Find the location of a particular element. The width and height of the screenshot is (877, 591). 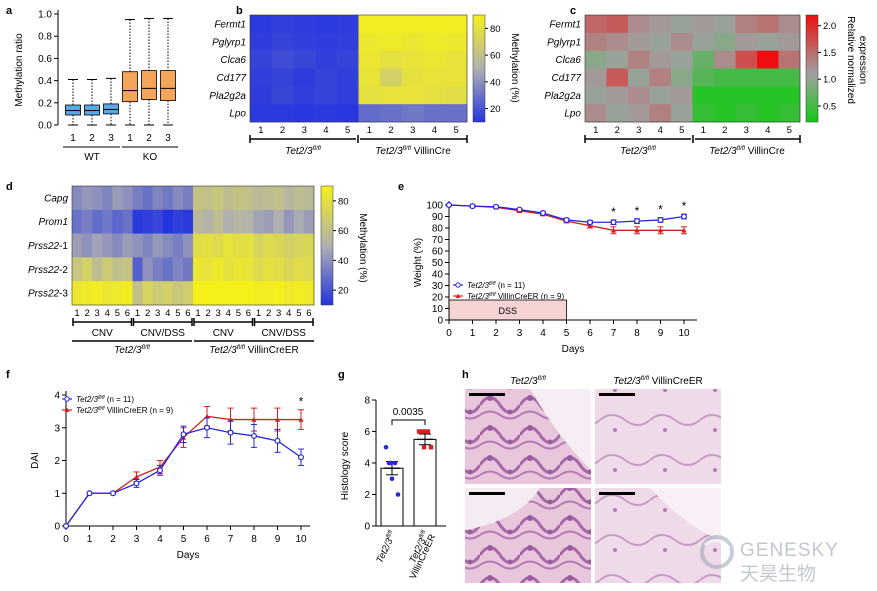

row-label: Cd177 is located at coordinates (232, 78).